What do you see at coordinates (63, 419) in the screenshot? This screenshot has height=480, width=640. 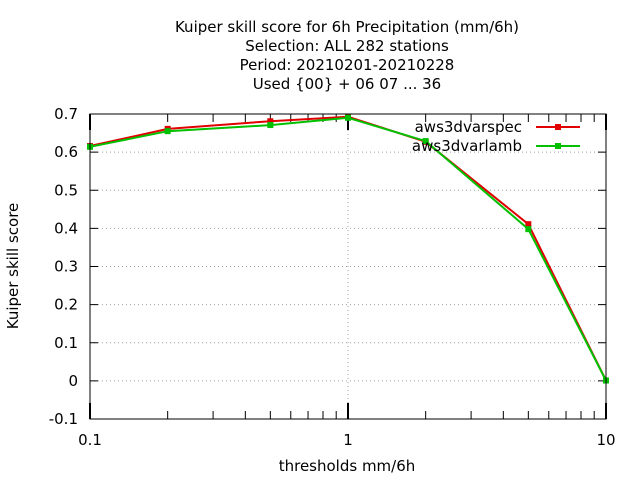 I see `y-tick-label: -0.1` at bounding box center [63, 419].